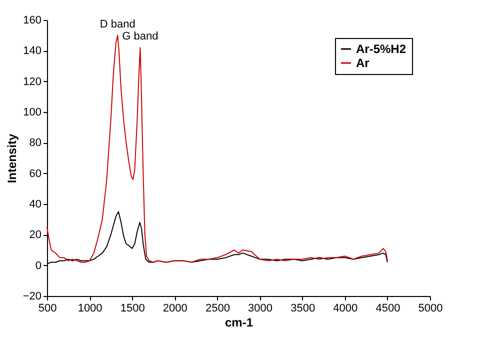 The image size is (489, 348). I want to click on x-axis-title: cm-1, so click(239, 323).